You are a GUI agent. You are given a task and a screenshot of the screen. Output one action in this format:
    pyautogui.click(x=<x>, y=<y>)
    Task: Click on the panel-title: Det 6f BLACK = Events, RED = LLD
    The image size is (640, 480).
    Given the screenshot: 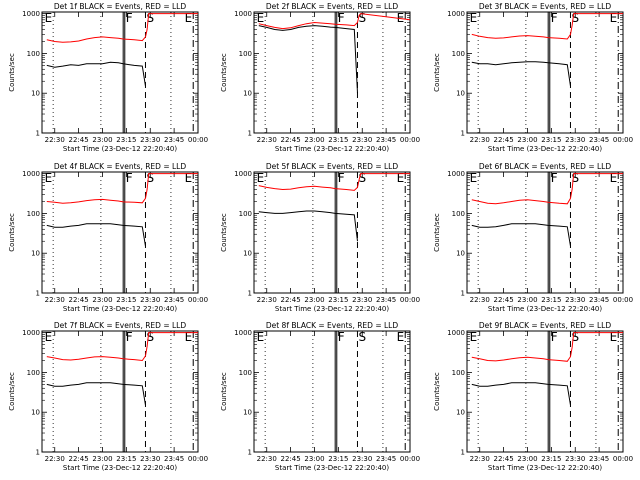 What is the action you would take?
    pyautogui.click(x=545, y=166)
    